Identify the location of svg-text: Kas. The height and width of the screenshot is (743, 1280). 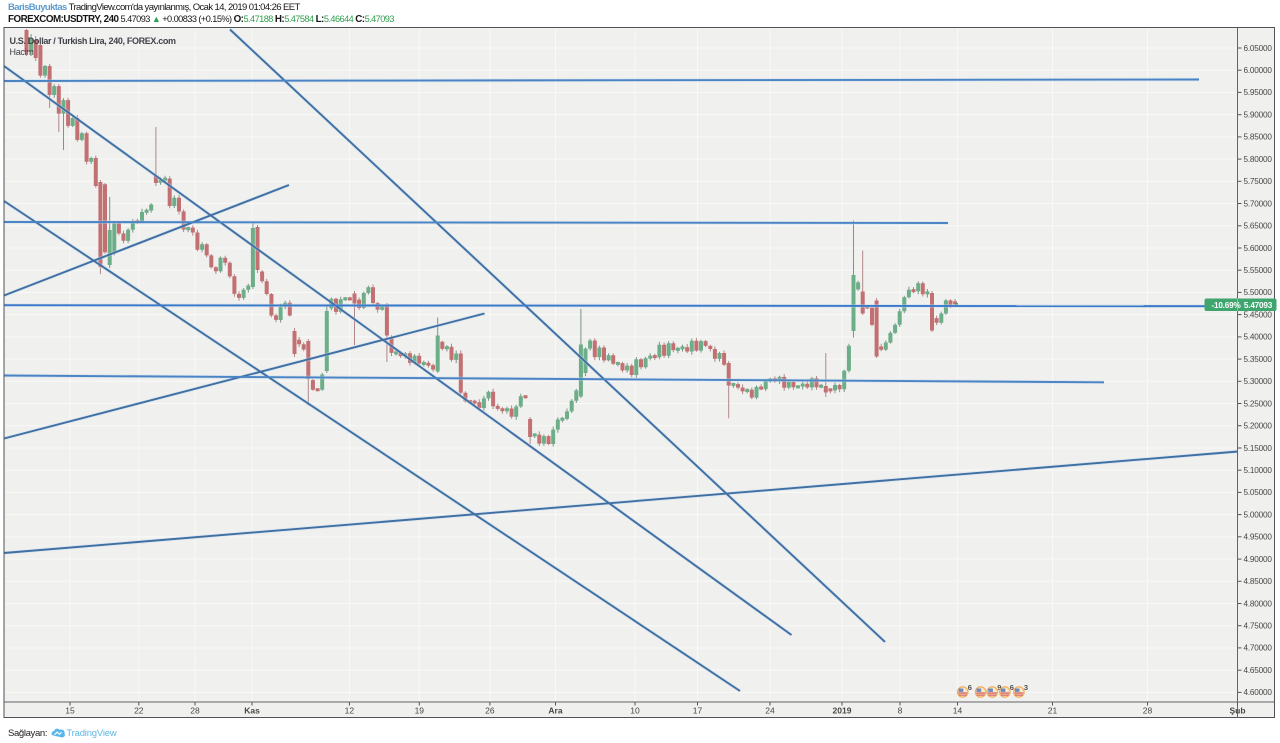
(252, 711).